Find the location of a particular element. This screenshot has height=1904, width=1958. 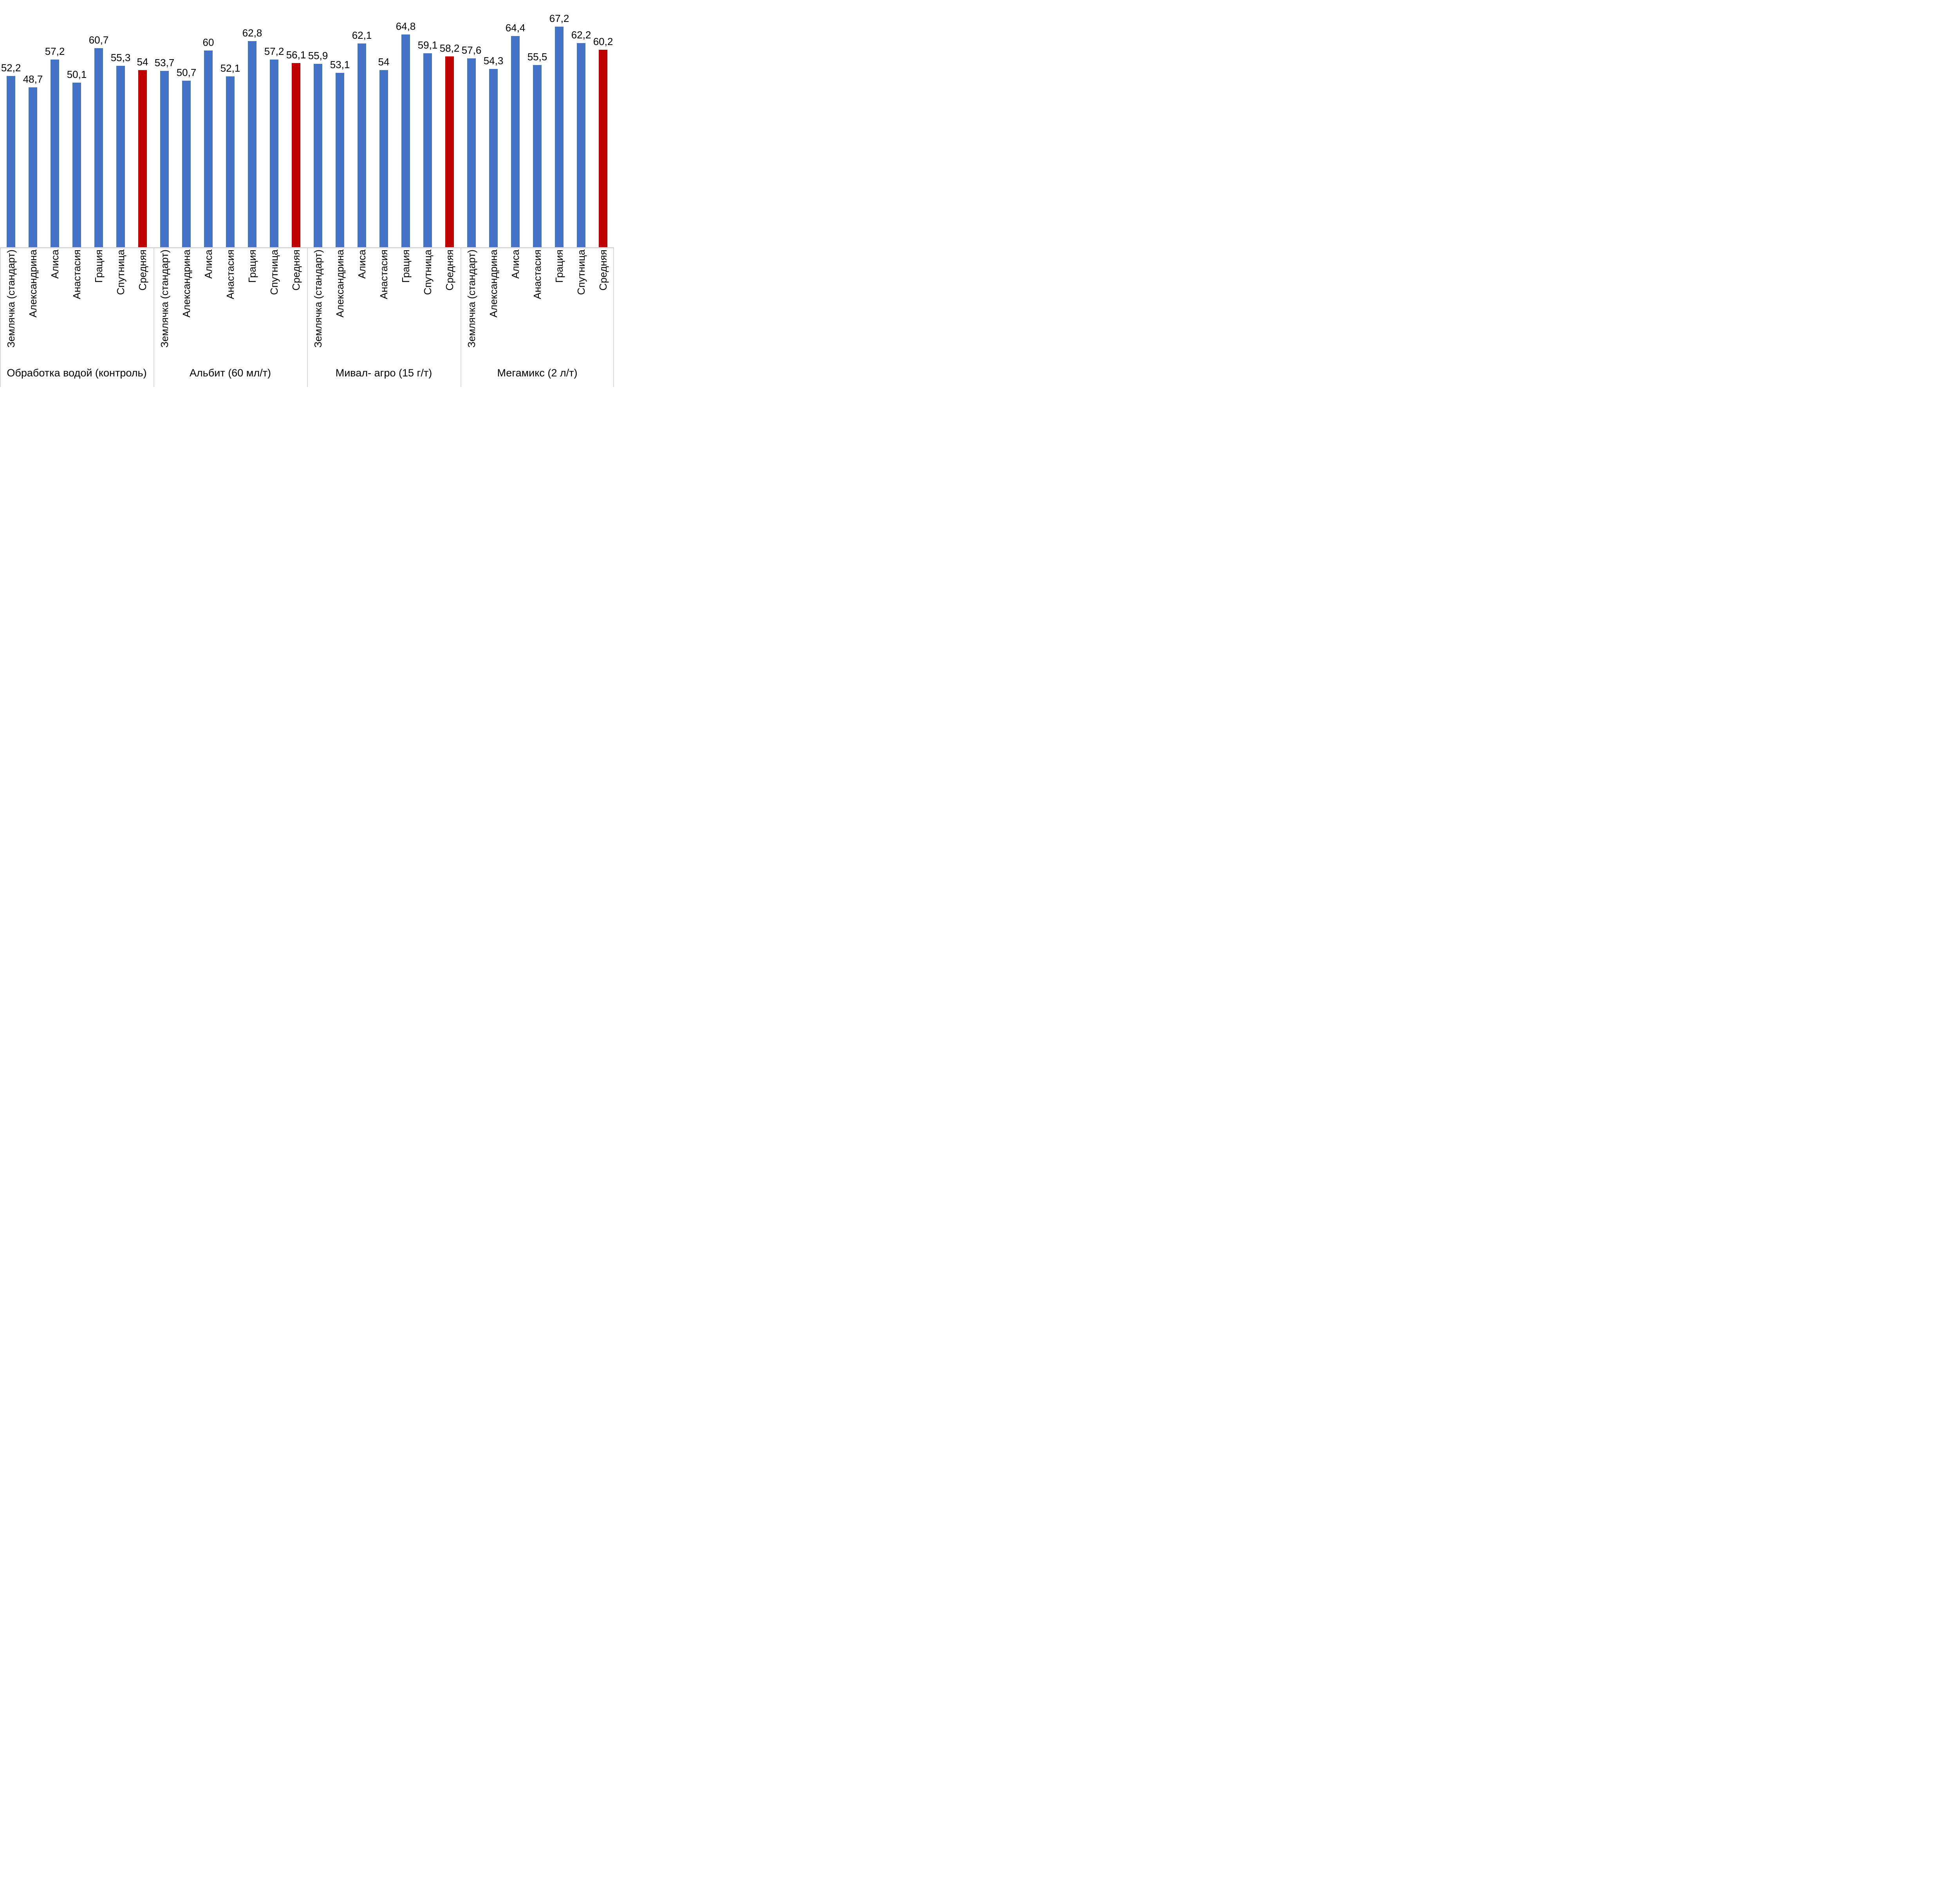

category-label-slot: Землячка (стандарт) is located at coordinates (164, 308).